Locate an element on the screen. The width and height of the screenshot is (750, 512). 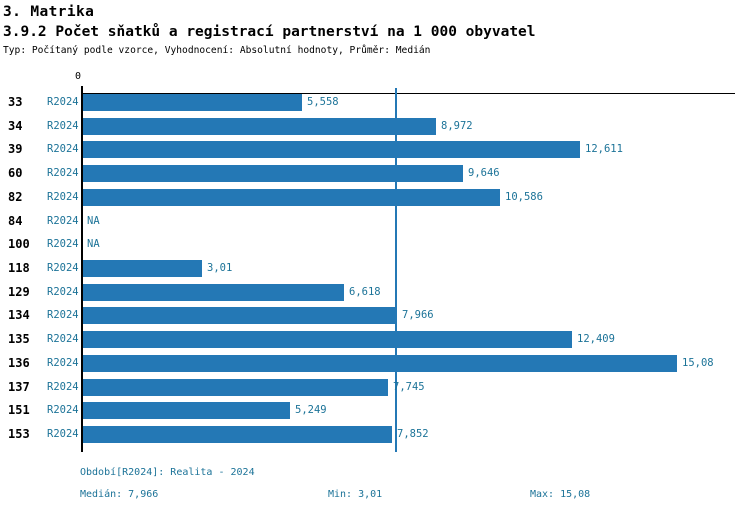
bar-value-label: 12,611 is located at coordinates (604, 149).